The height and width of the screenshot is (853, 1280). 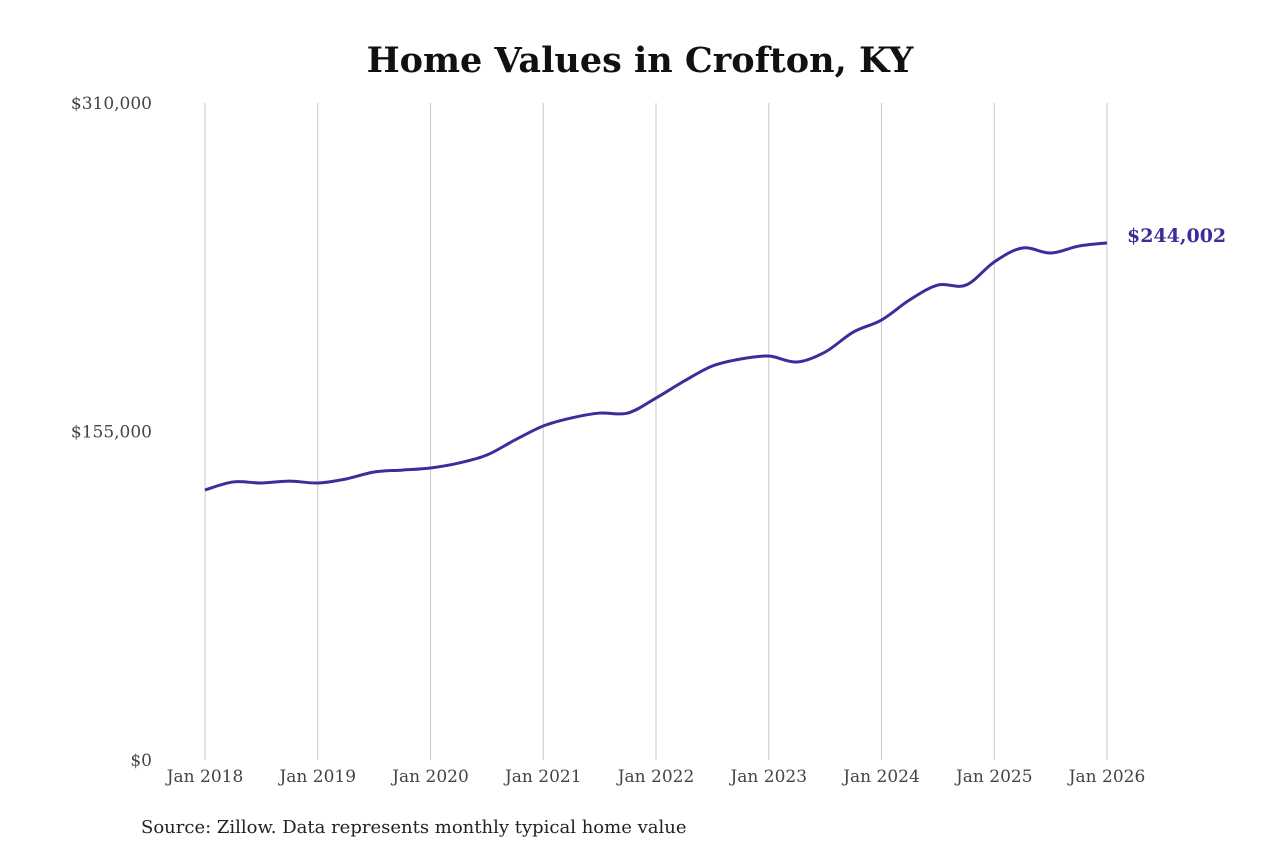 I want to click on y-tick-label: $0, so click(x=141, y=761).